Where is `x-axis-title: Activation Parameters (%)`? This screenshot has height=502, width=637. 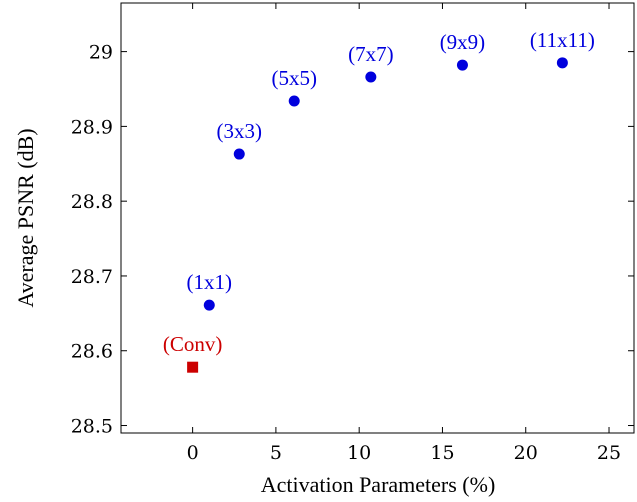
x-axis-title: Activation Parameters (%) is located at coordinates (378, 484).